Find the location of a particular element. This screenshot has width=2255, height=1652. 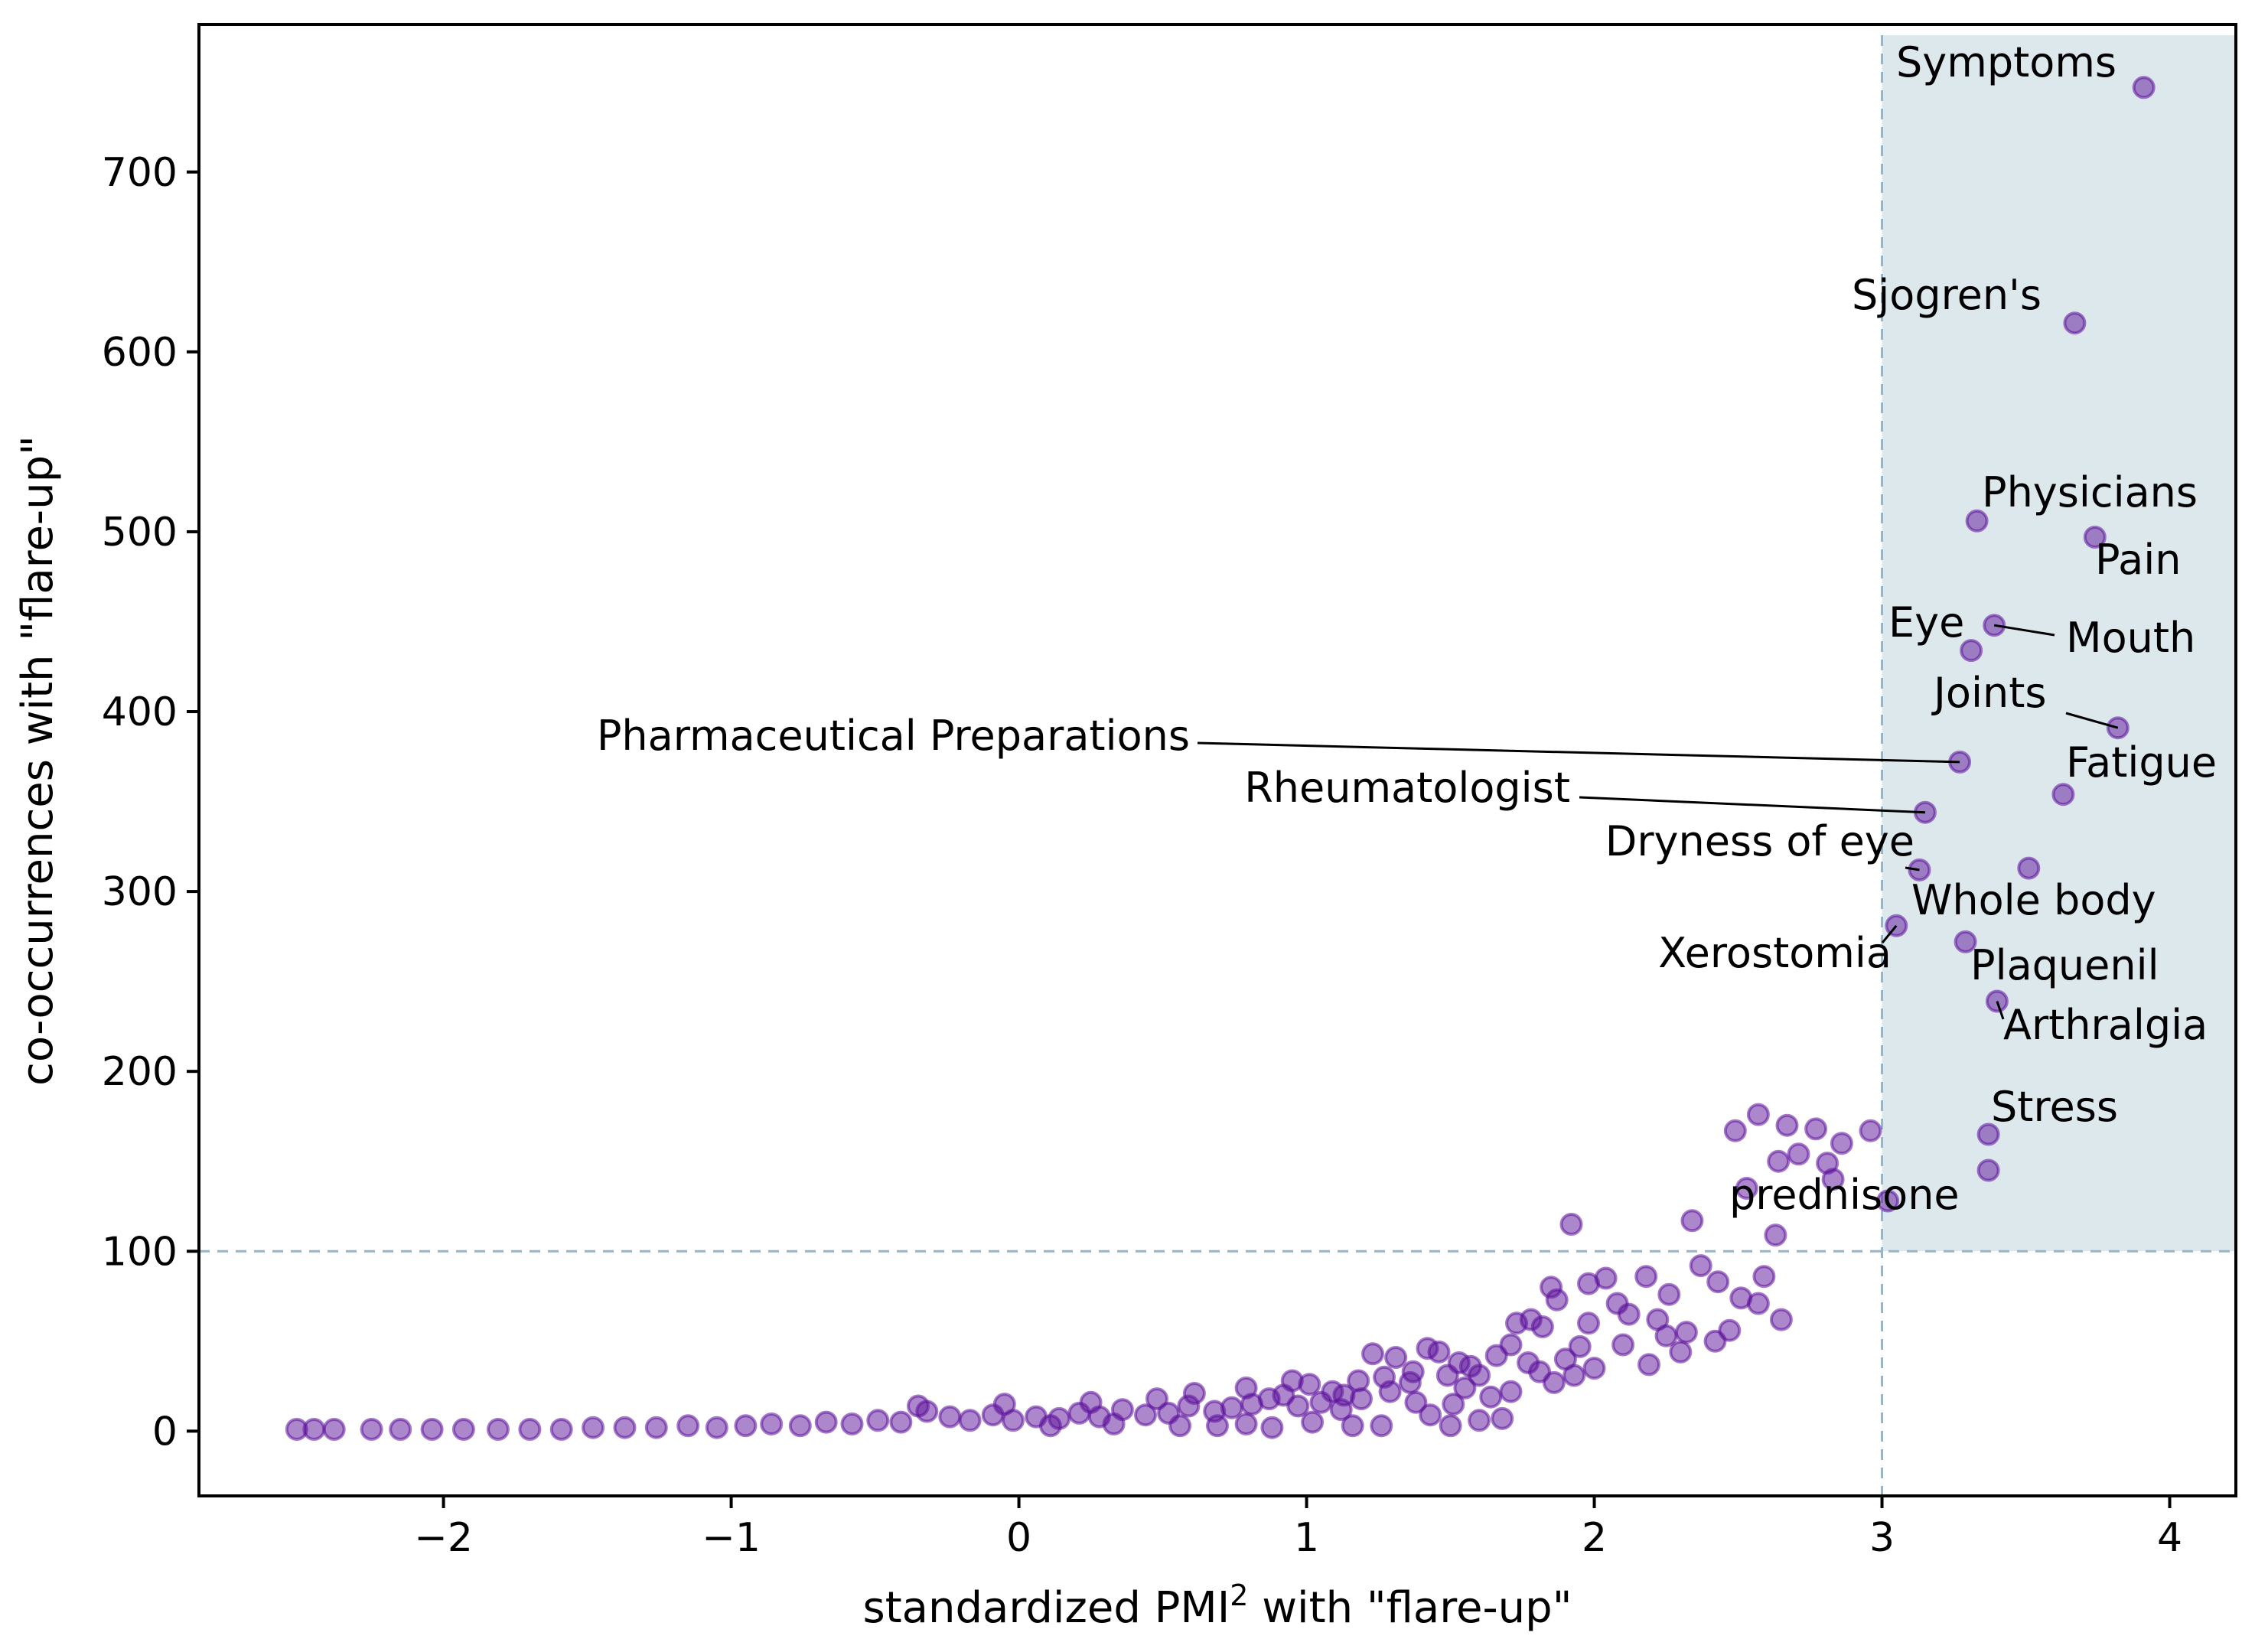

y-axis-ticks: 0 100 200 300 400 500 600 700 is located at coordinates (150, 803).